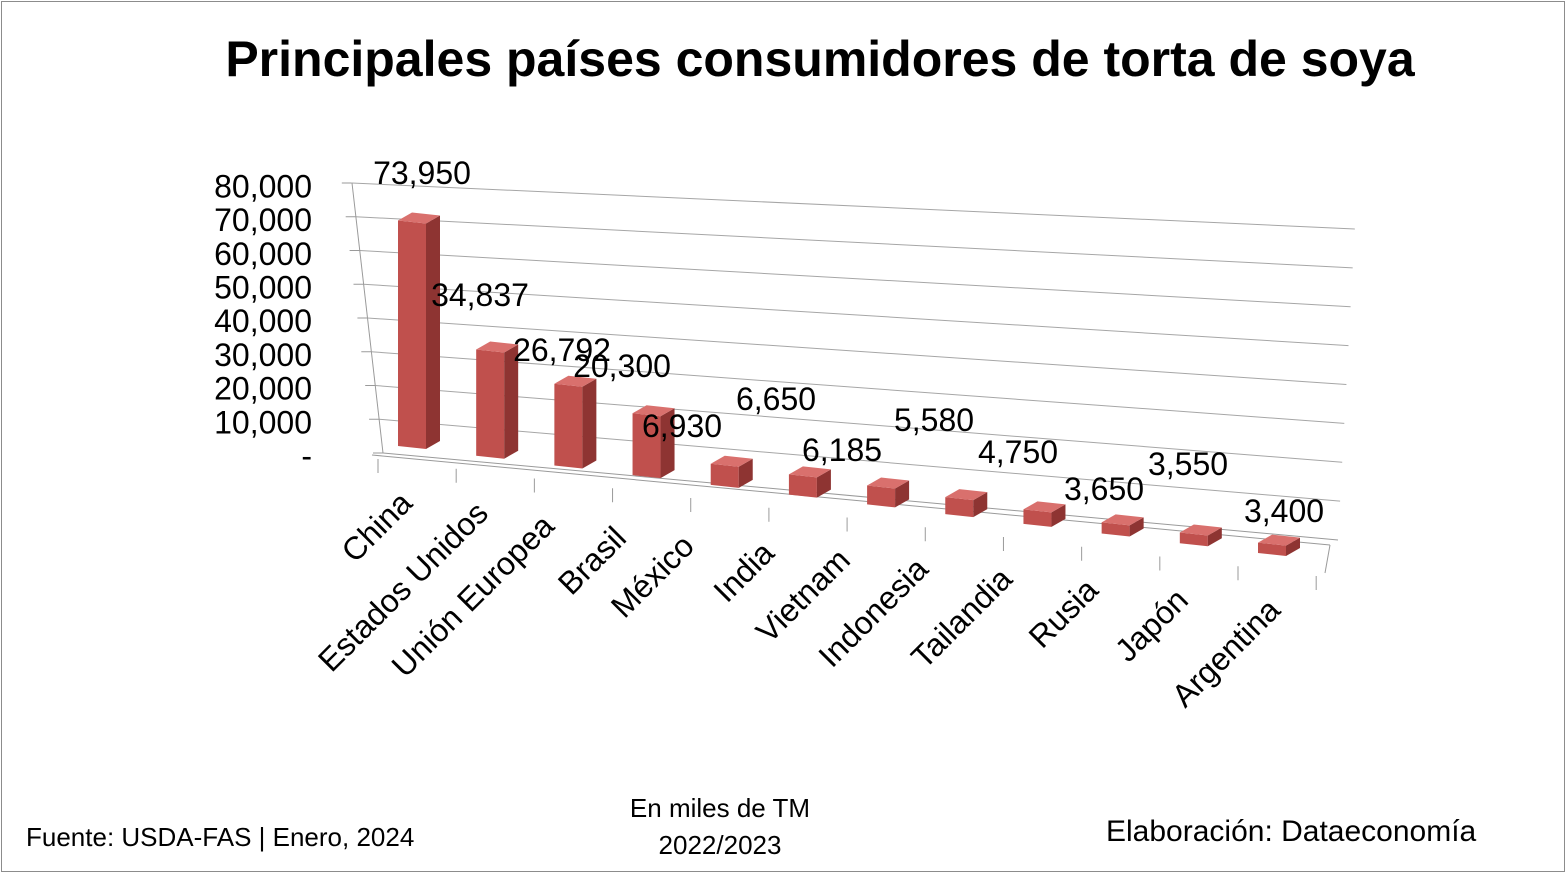  Describe the element at coordinates (720, 845) in the screenshot. I see `period-label: 2022/2023` at that location.